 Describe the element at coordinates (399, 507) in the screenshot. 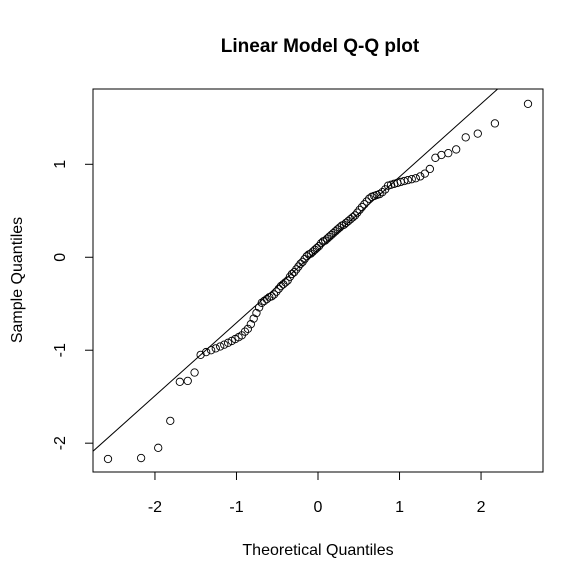

I see `x-tick-label: 1` at that location.